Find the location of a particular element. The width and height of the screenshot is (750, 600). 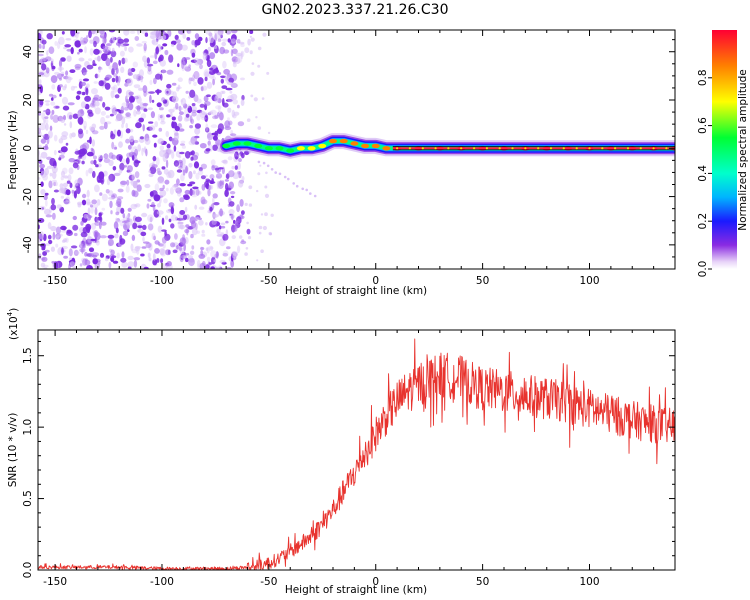

y-tick-label: 20 is located at coordinates (28, 99).